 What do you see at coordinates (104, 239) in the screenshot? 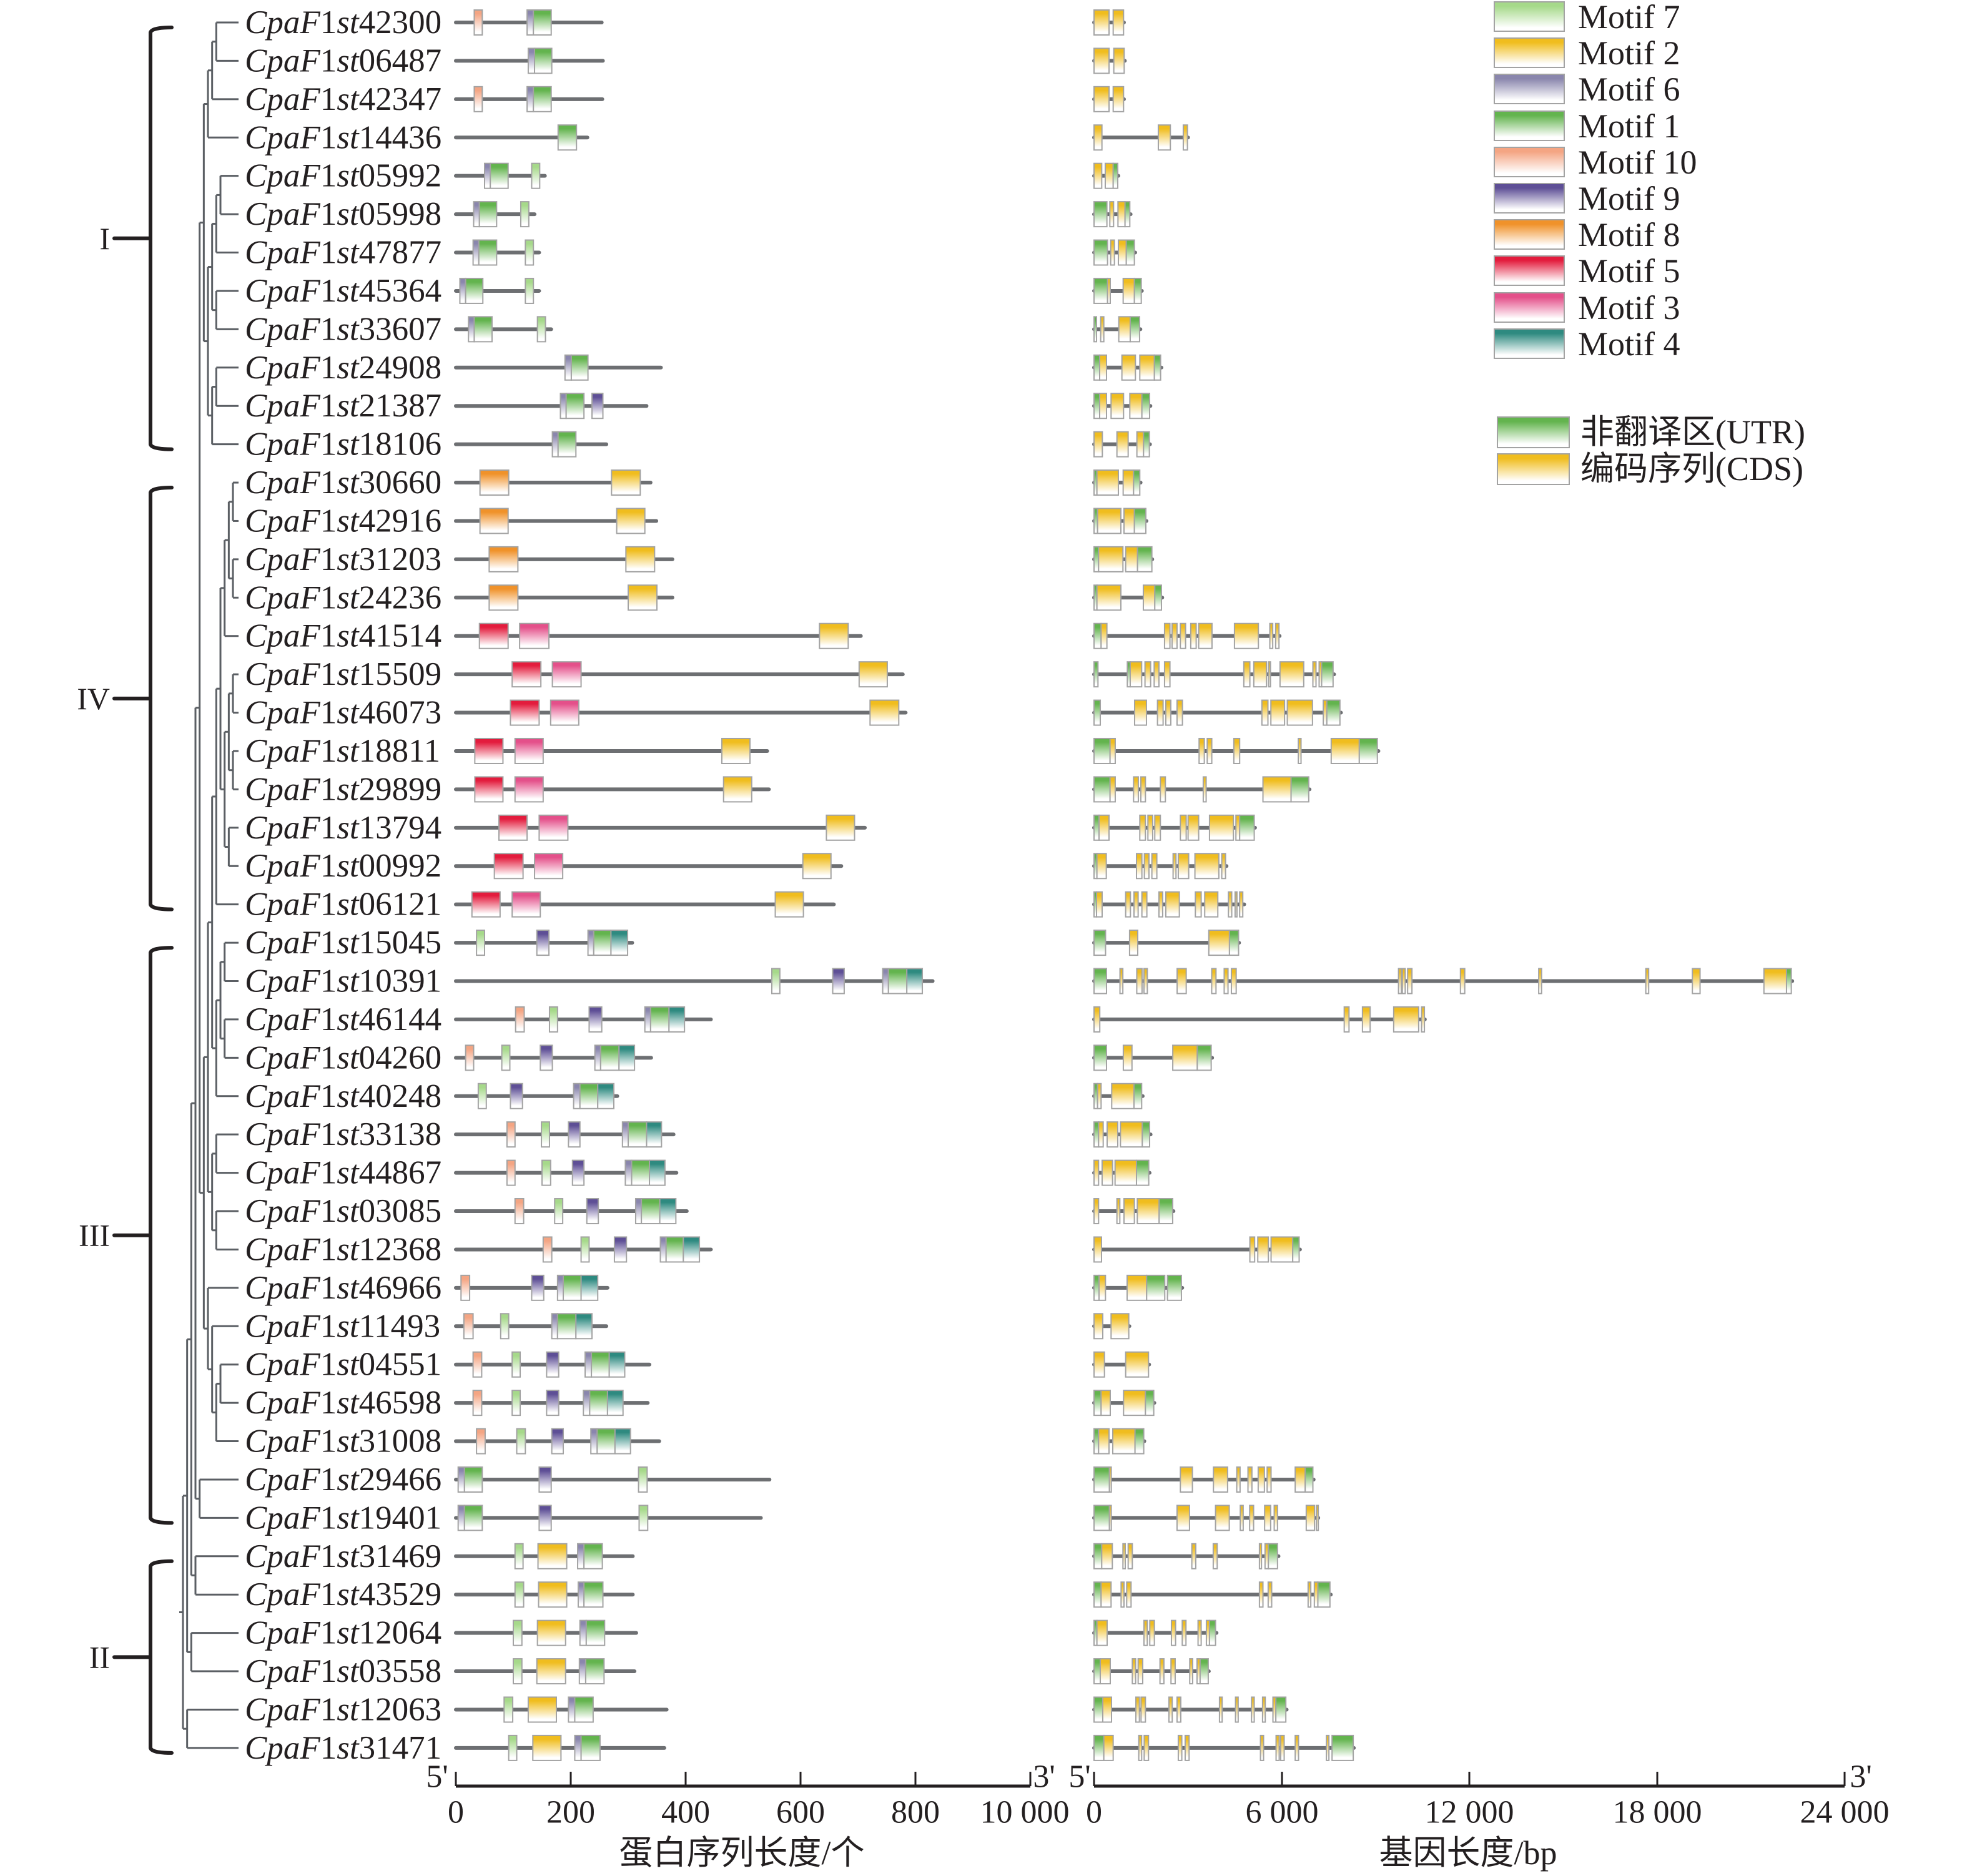
I see `group-label: I` at bounding box center [104, 239].